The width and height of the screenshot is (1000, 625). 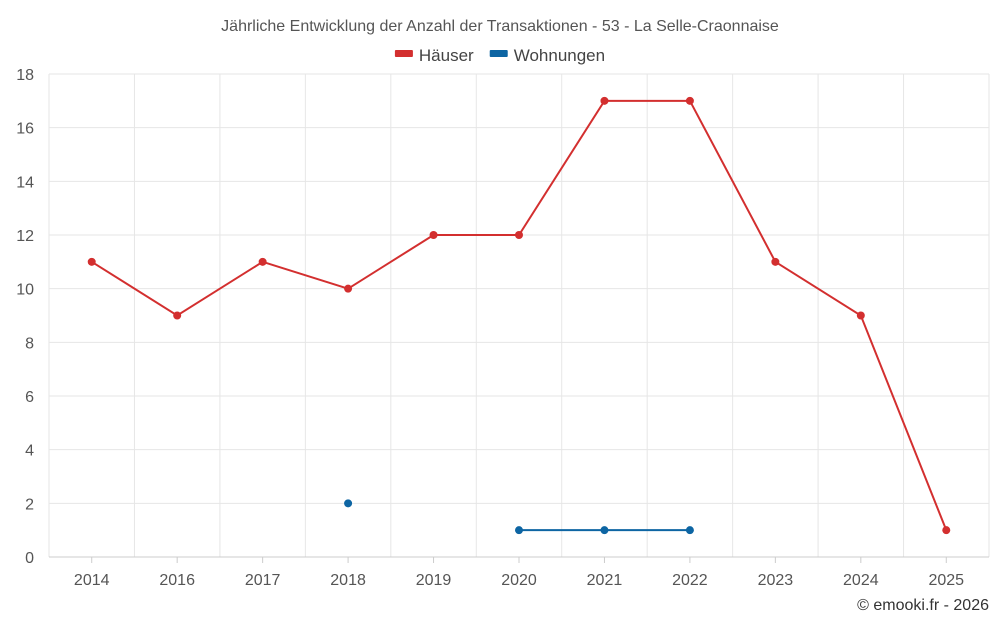 I want to click on legend-label: Häuser, so click(x=446, y=55).